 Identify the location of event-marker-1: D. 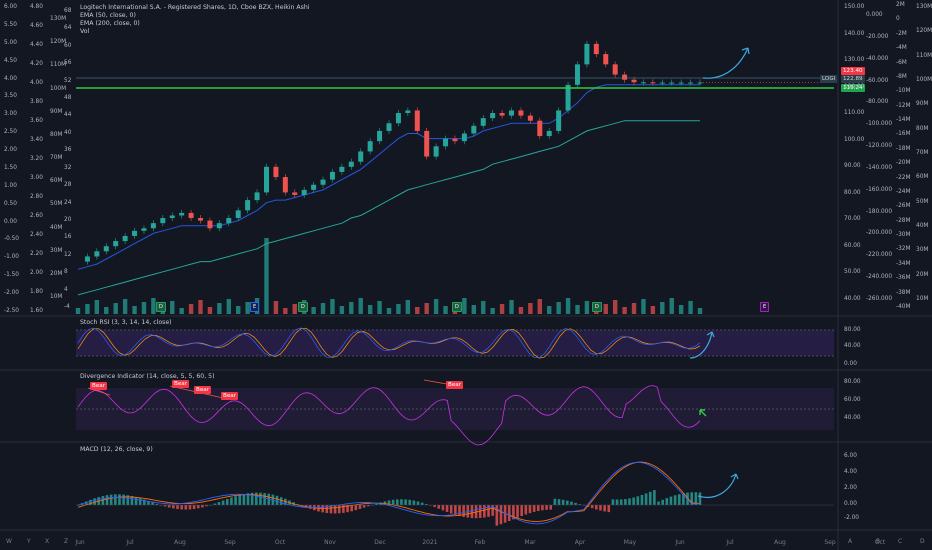
(161, 307).